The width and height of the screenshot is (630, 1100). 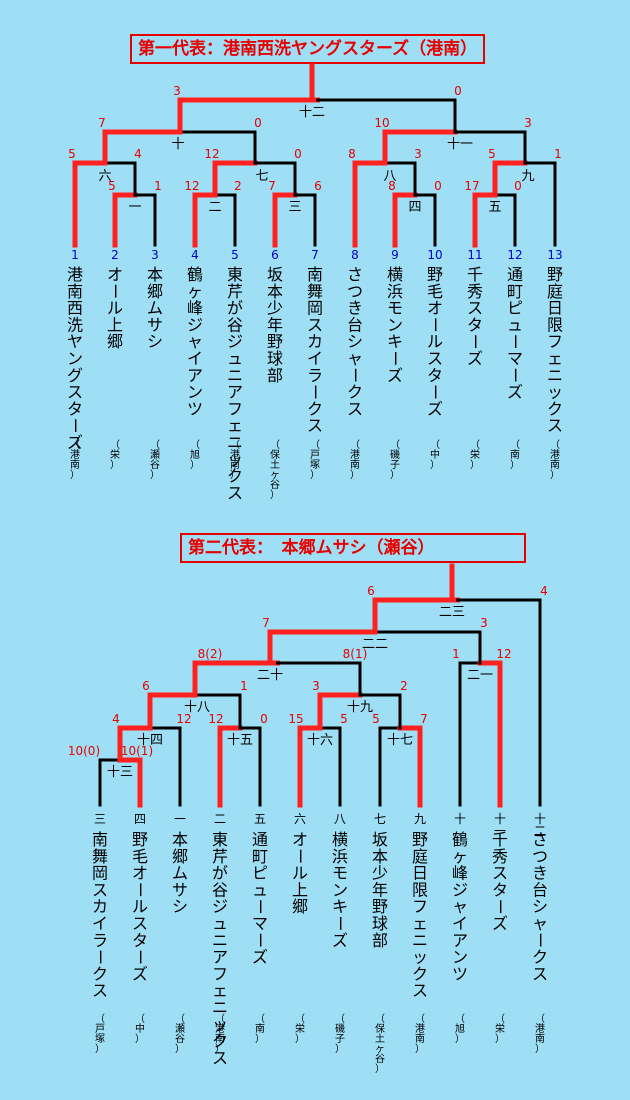 I want to click on team-region: （磯子）, so click(x=395, y=460).